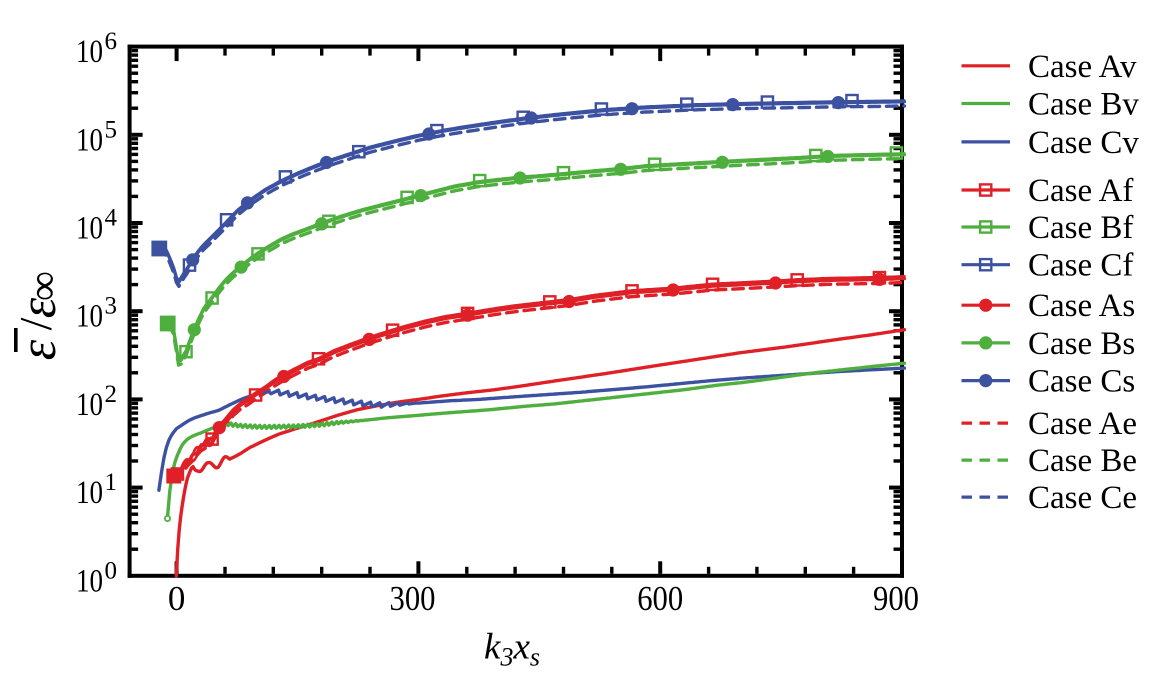 This screenshot has width=1152, height=688. Describe the element at coordinates (413, 598) in the screenshot. I see `svg-text: 300` at that location.